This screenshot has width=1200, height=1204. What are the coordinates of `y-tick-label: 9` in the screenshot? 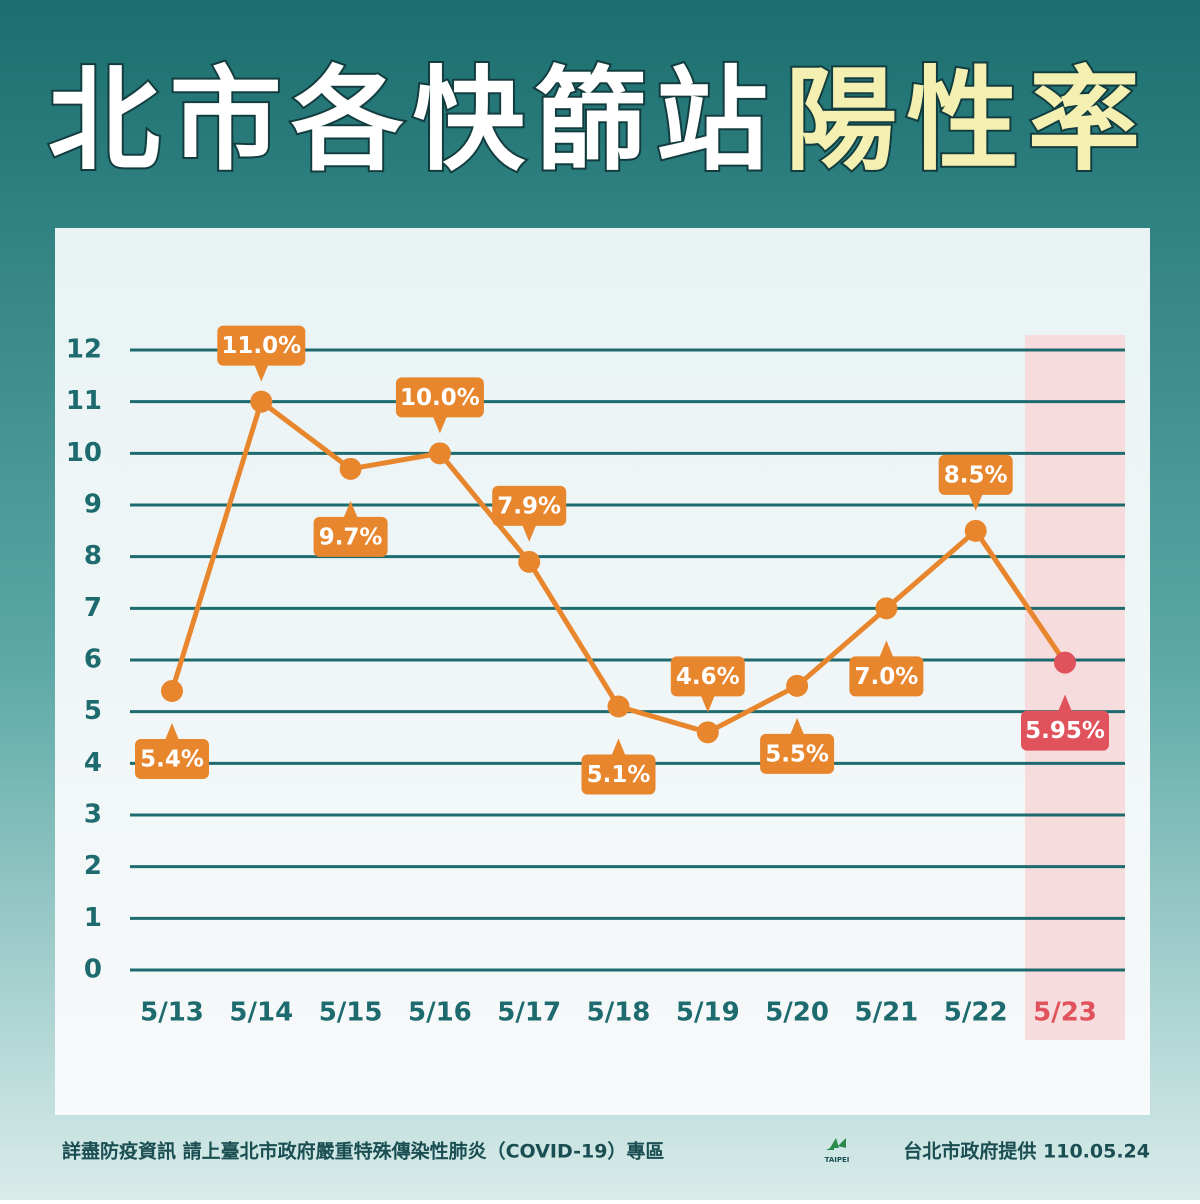 It's located at (93, 505).